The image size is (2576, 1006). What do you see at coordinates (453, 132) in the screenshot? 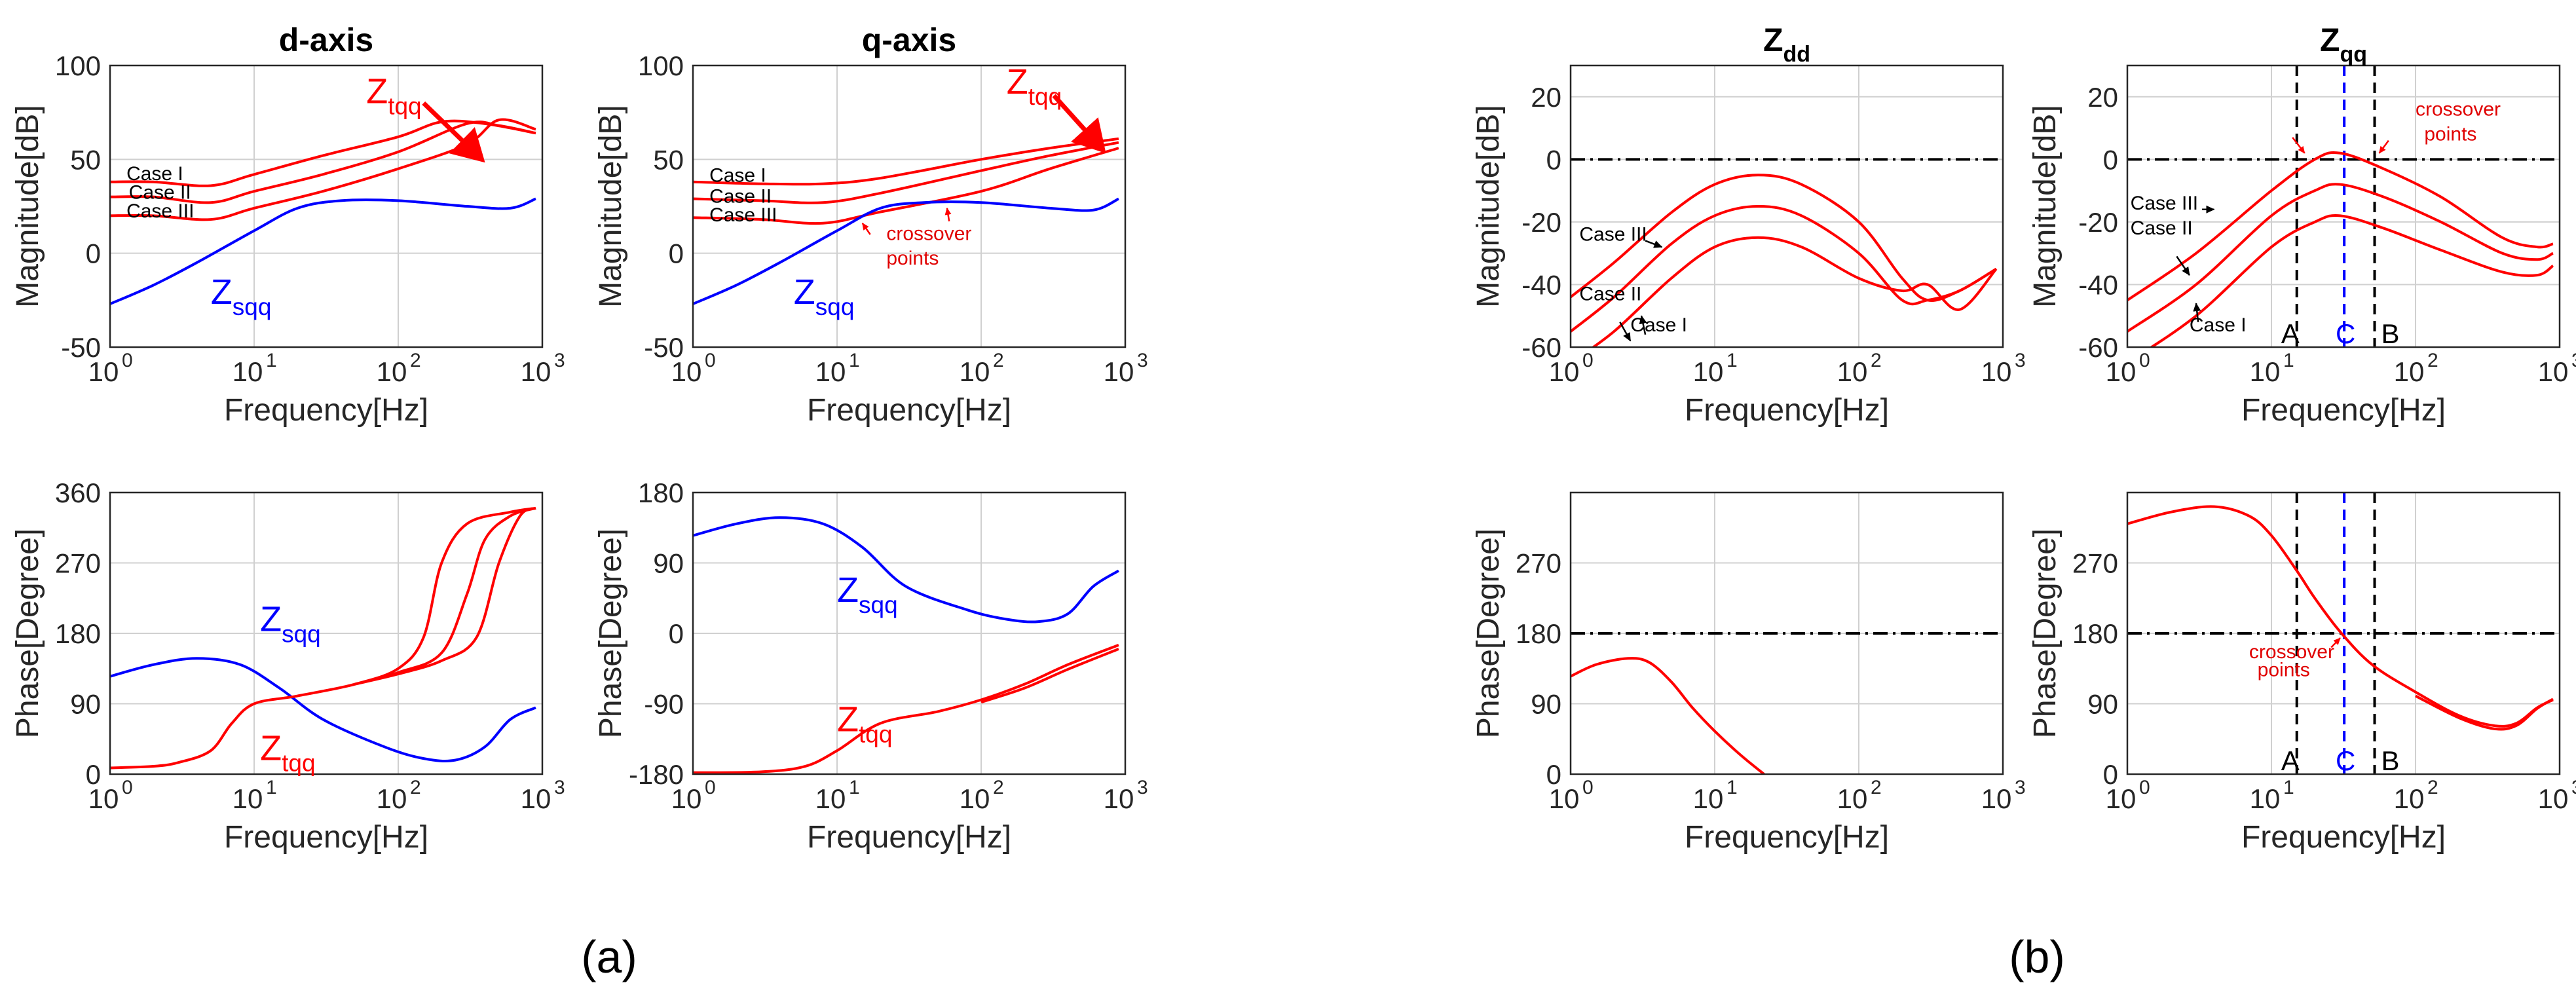
I see `trend-arrow` at bounding box center [453, 132].